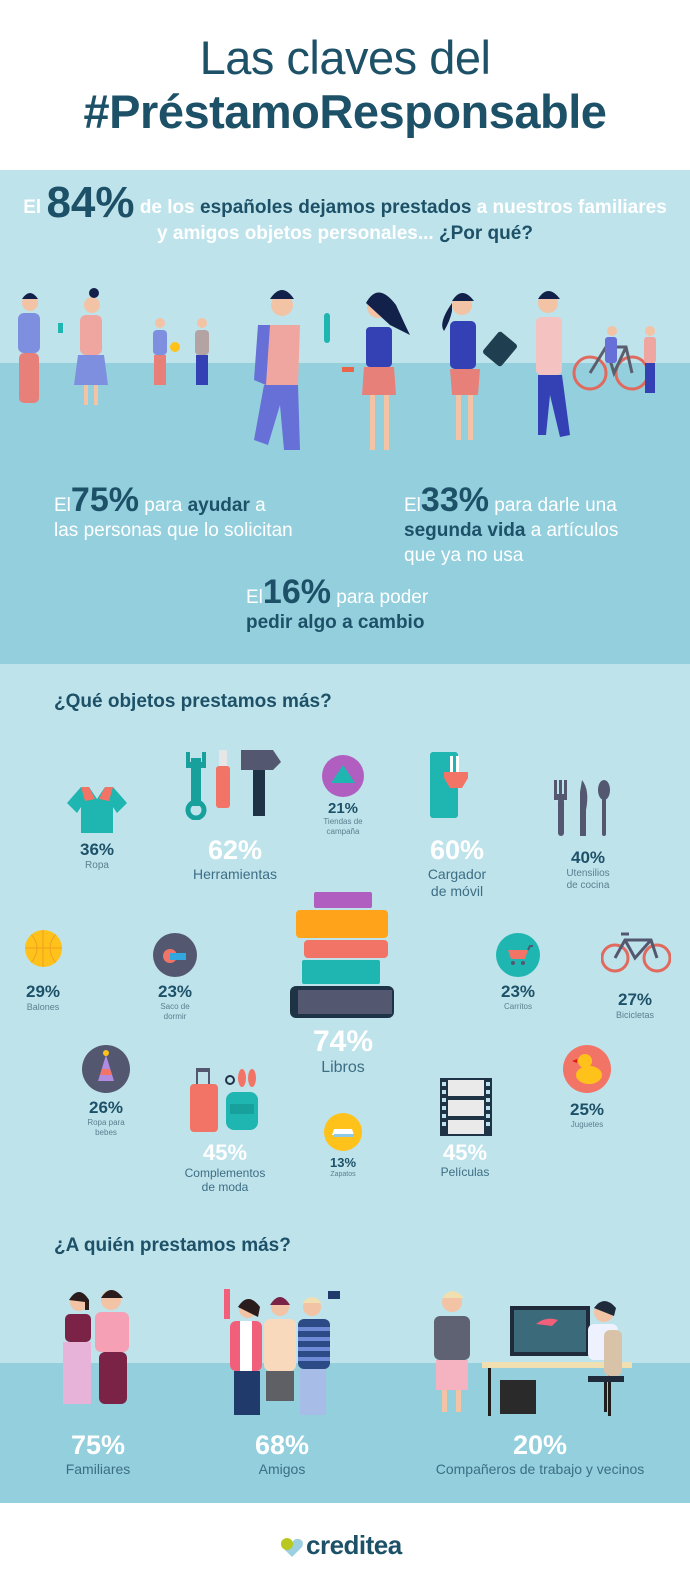 This screenshot has height=1595, width=690. I want to click on people-sharing-illustration, so click(337, 369).